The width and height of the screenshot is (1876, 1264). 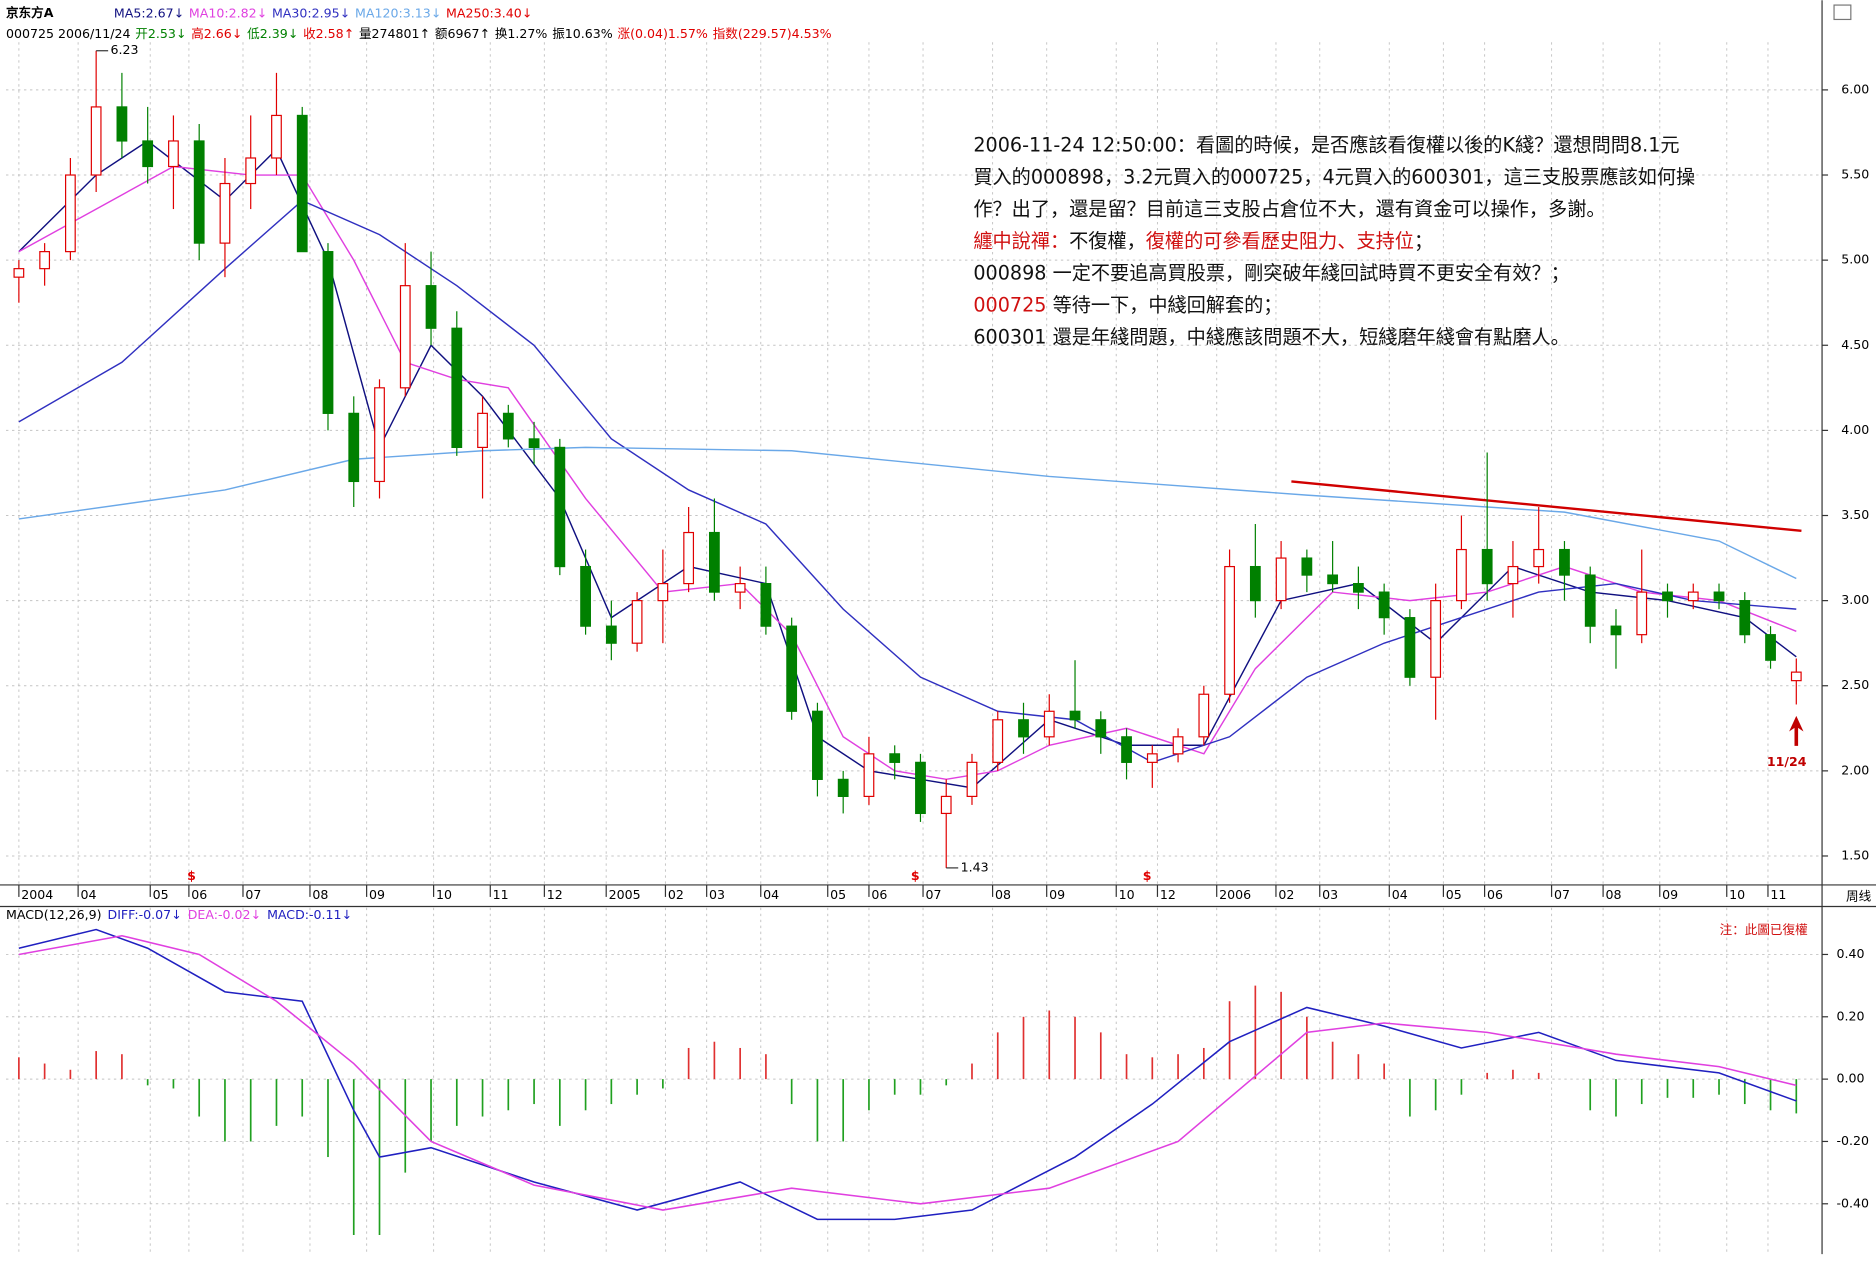 What do you see at coordinates (625, 894) in the screenshot?
I see `x-tick-label: 2005` at bounding box center [625, 894].